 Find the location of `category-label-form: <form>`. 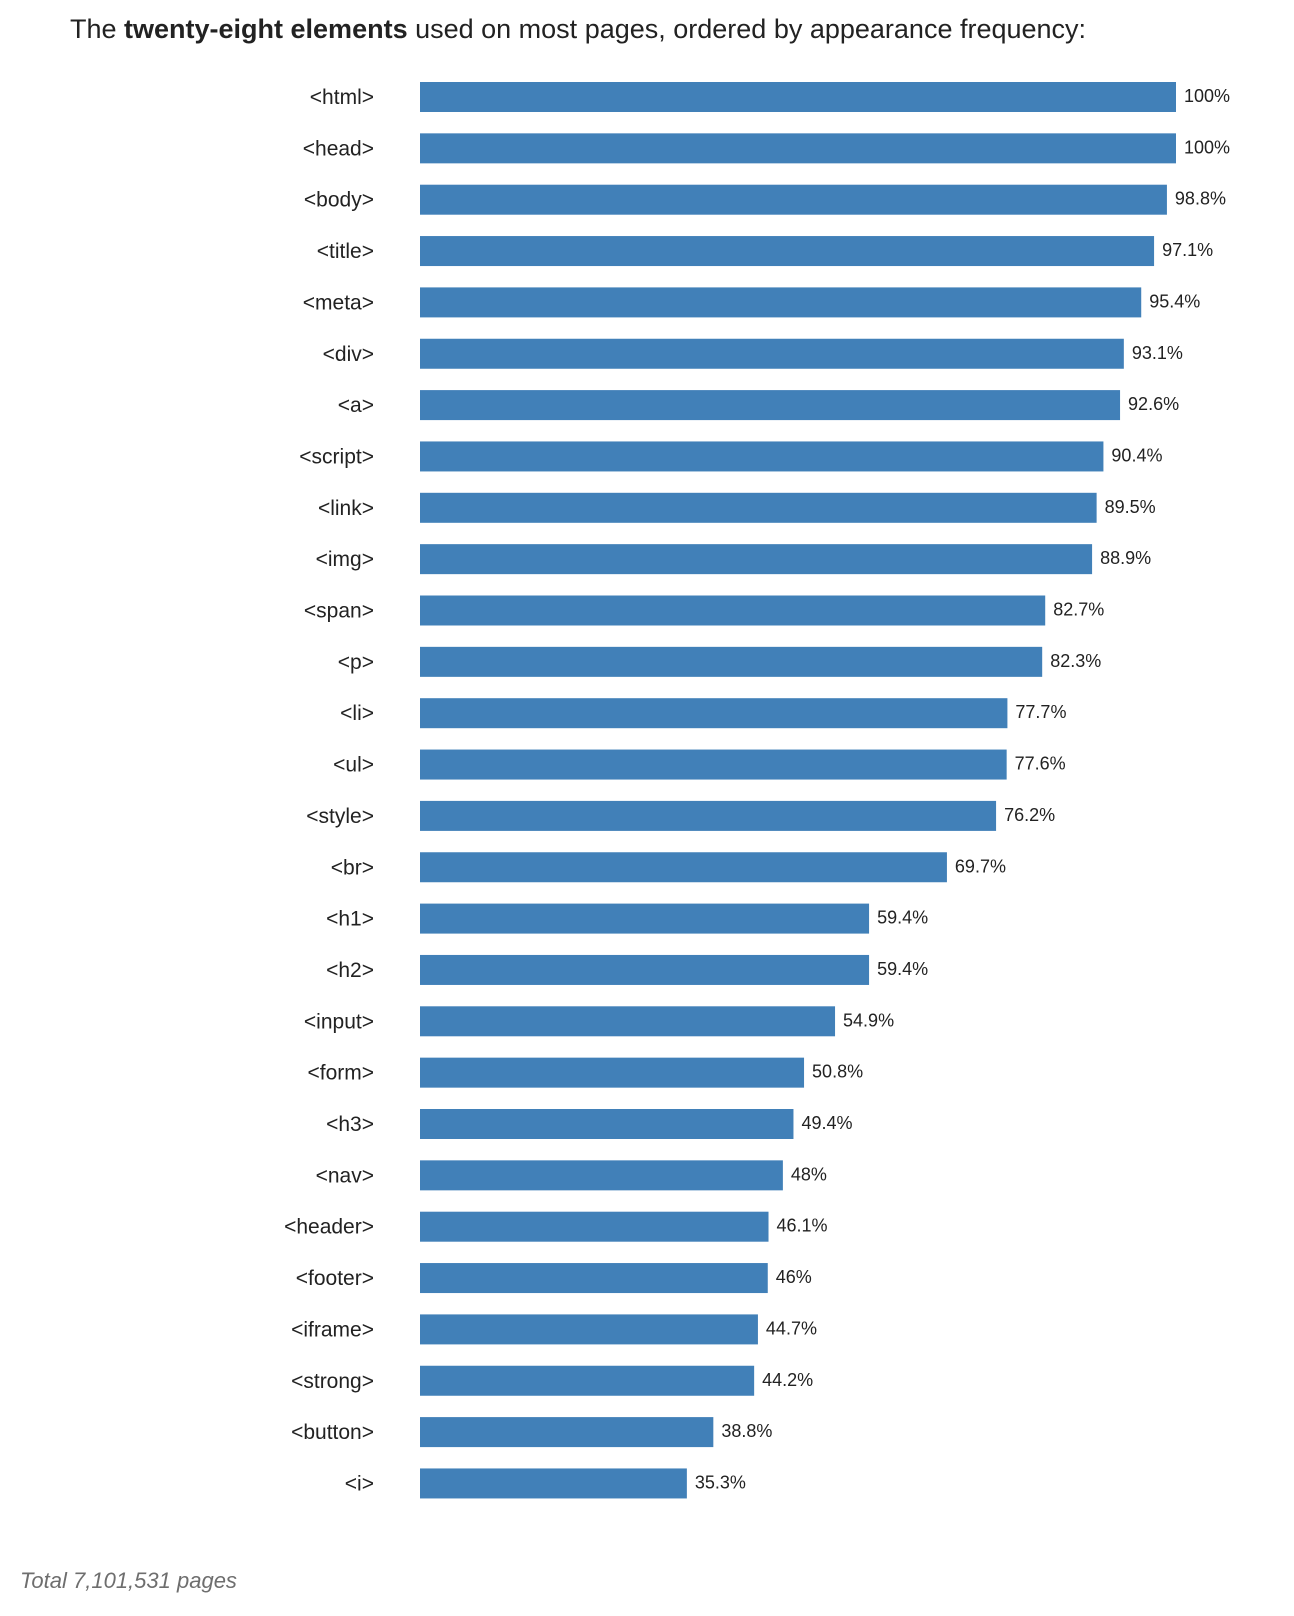

category-label-form: <form> is located at coordinates (340, 1073).